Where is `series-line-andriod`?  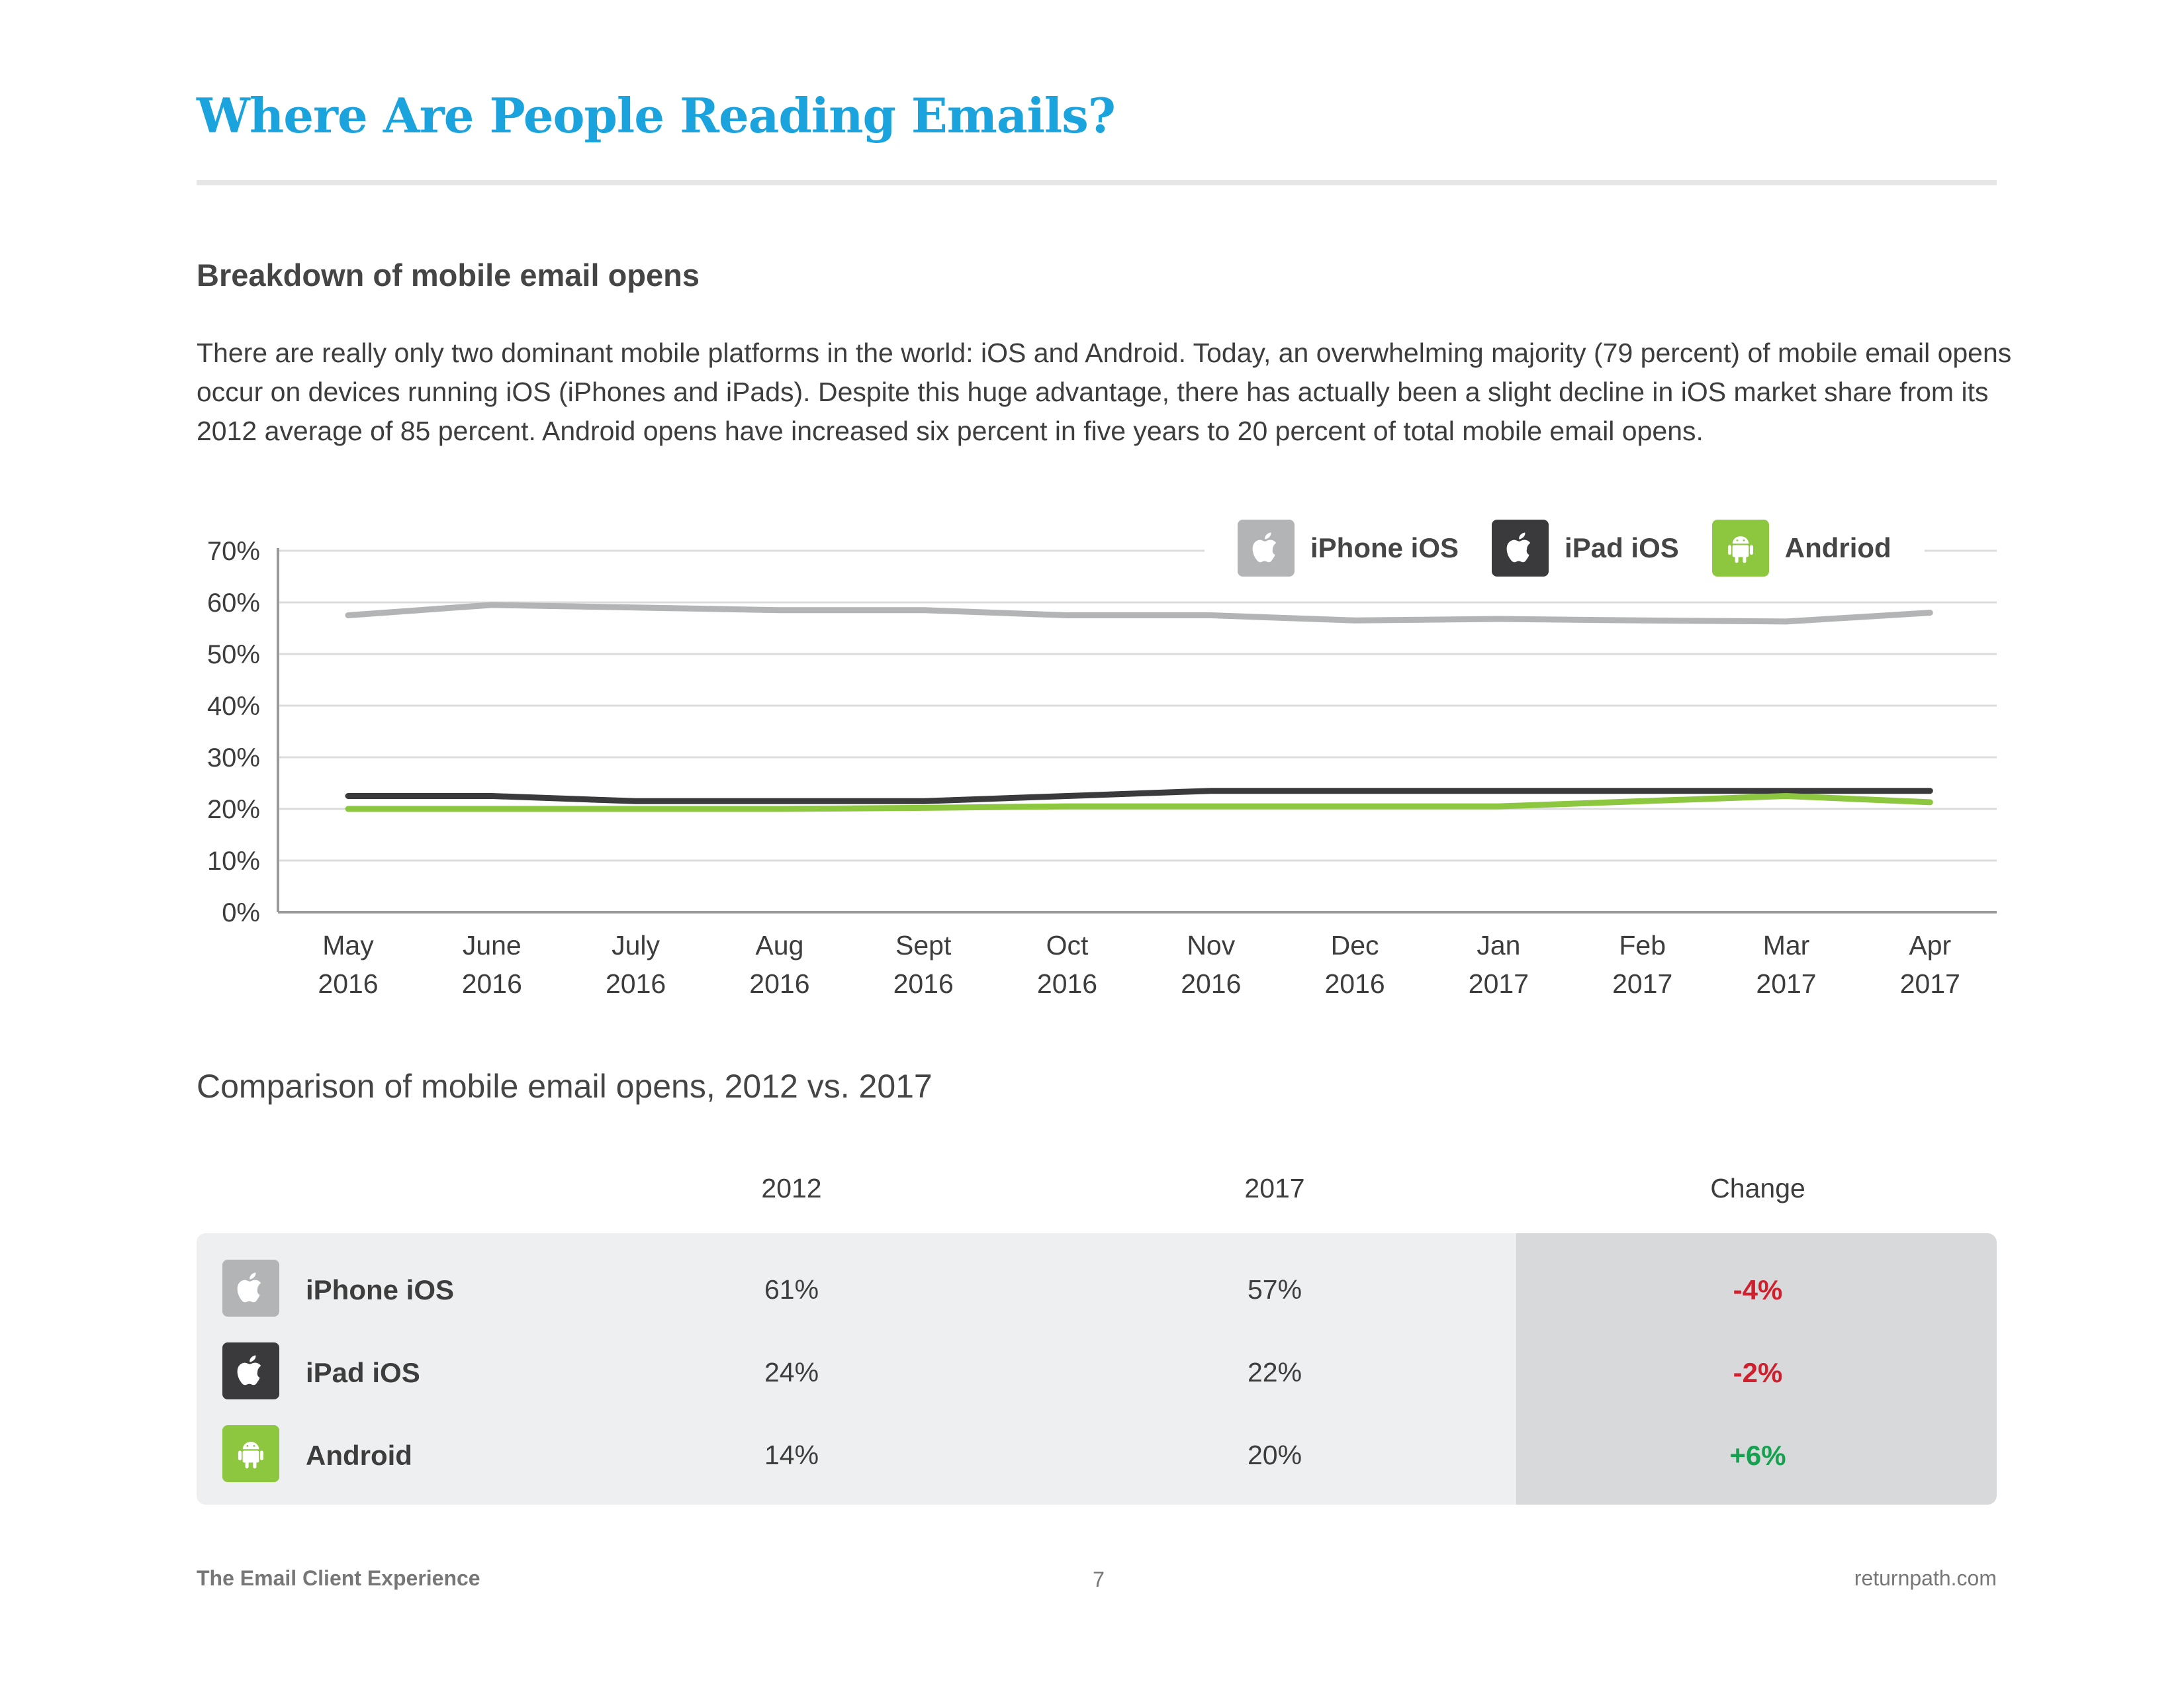 series-line-andriod is located at coordinates (1139, 802).